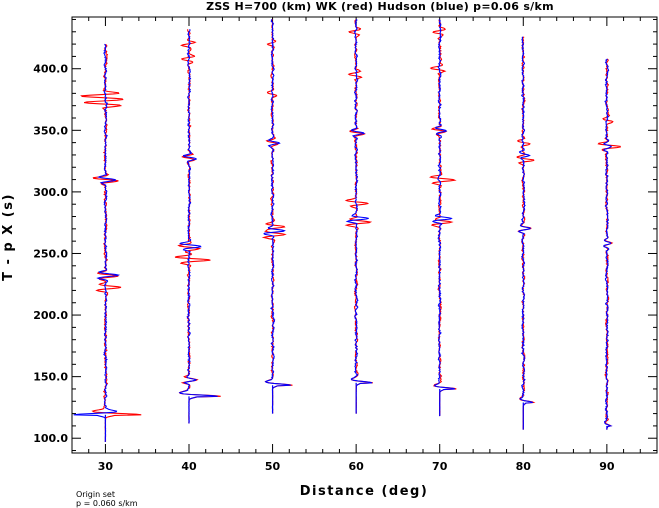 Image resolution: width=659 pixels, height=508 pixels. What do you see at coordinates (50, 69) in the screenshot?
I see `y-tick-label: 400.0` at bounding box center [50, 69].